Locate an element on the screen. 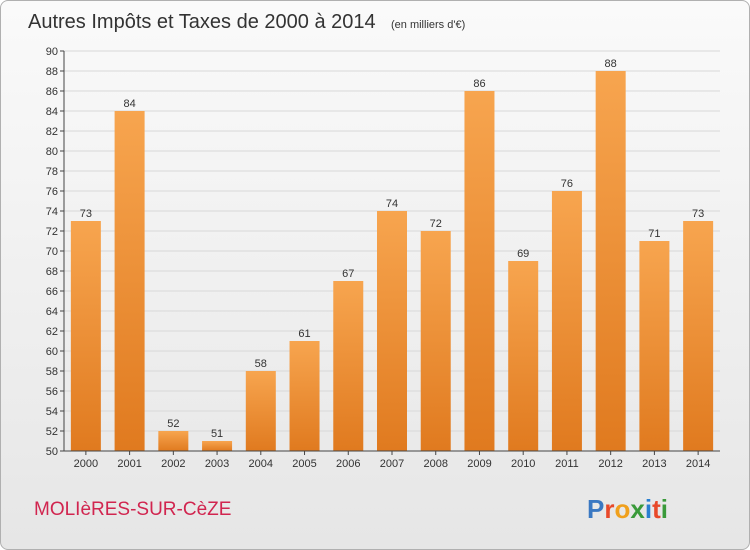  bar-2006 is located at coordinates (348, 366).